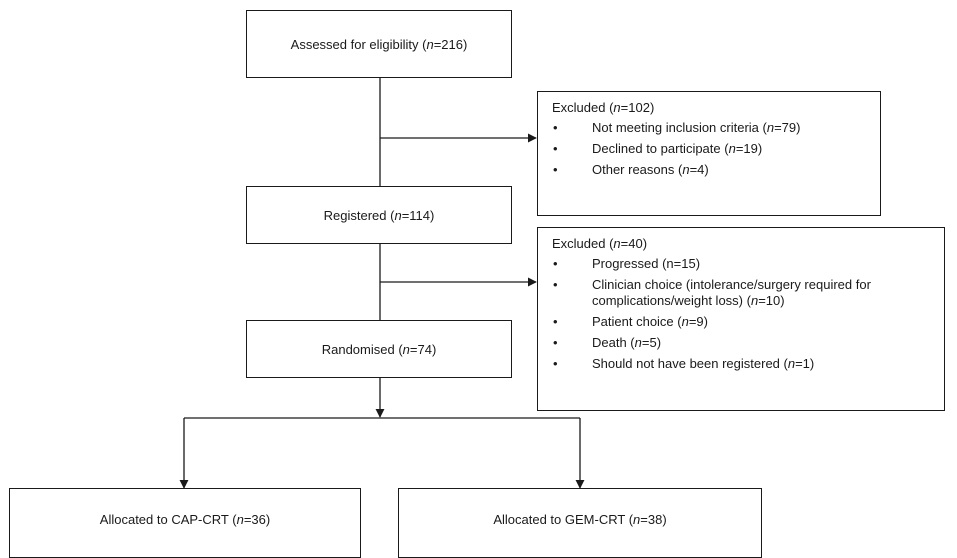 Image resolution: width=957 pixels, height=558 pixels. I want to click on list-item: • Not meeting inclusion criteria (n=79), so click(677, 127).